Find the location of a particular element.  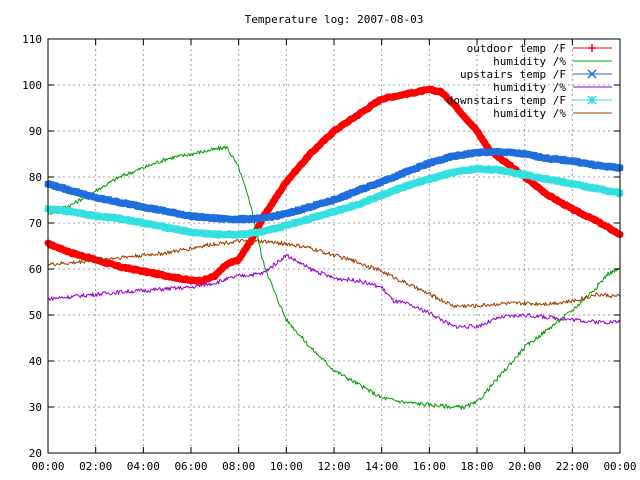

x-tick-label: 04:00 is located at coordinates (143, 466).